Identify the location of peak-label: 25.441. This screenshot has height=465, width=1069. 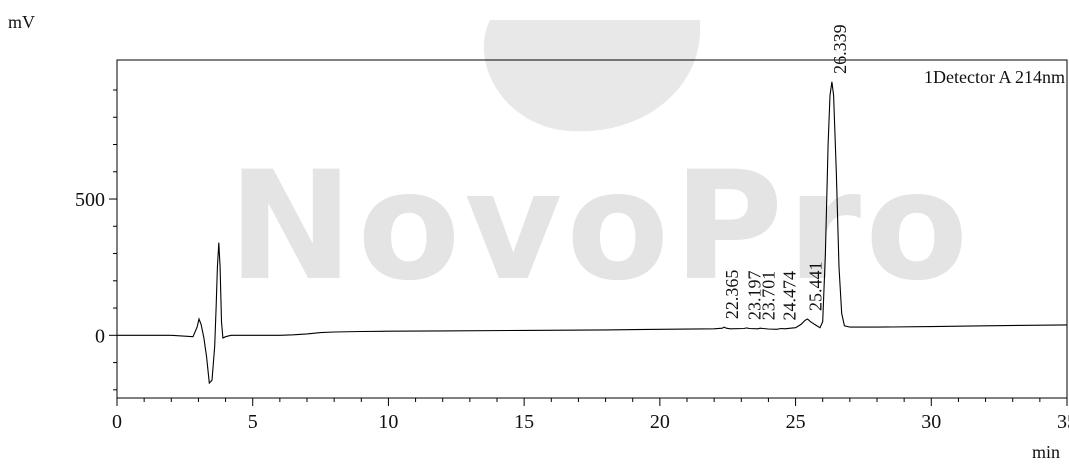
(816, 286).